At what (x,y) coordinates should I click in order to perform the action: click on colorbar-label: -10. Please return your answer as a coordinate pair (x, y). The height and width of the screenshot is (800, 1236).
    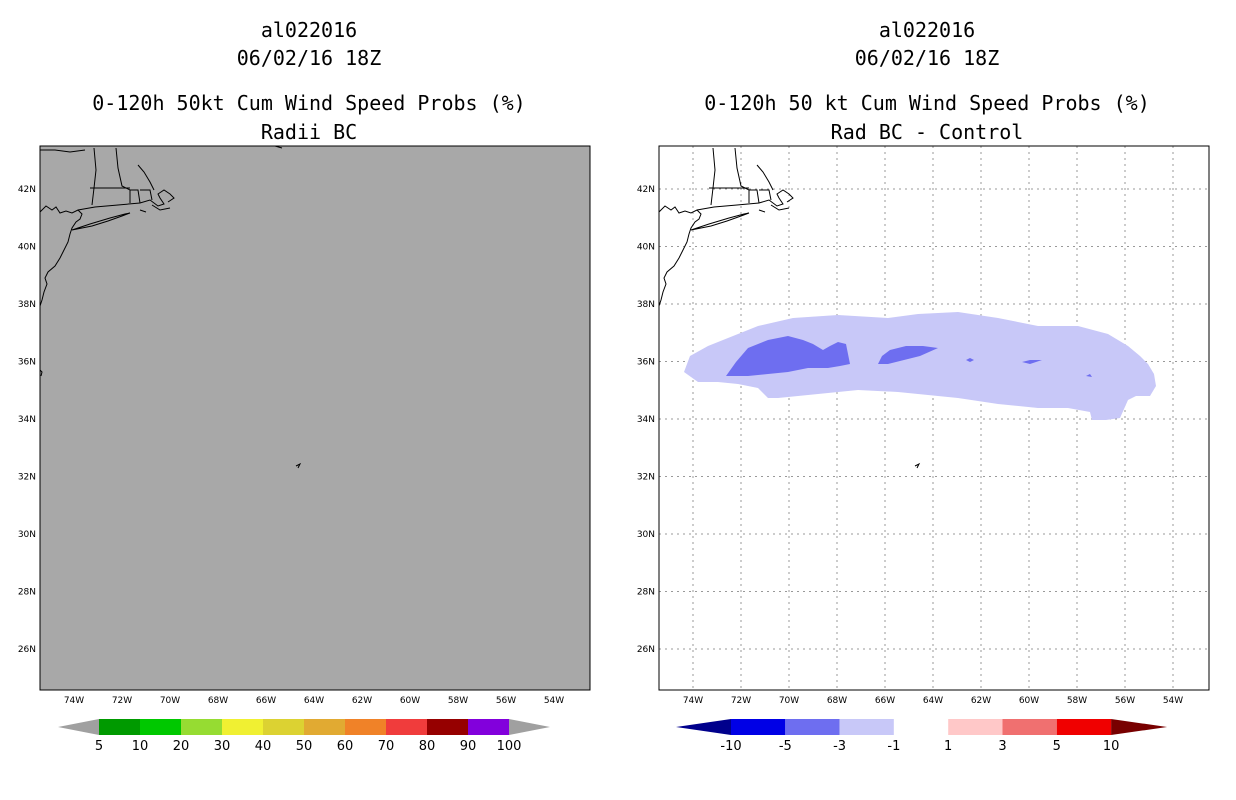
    Looking at the image, I should click on (730, 746).